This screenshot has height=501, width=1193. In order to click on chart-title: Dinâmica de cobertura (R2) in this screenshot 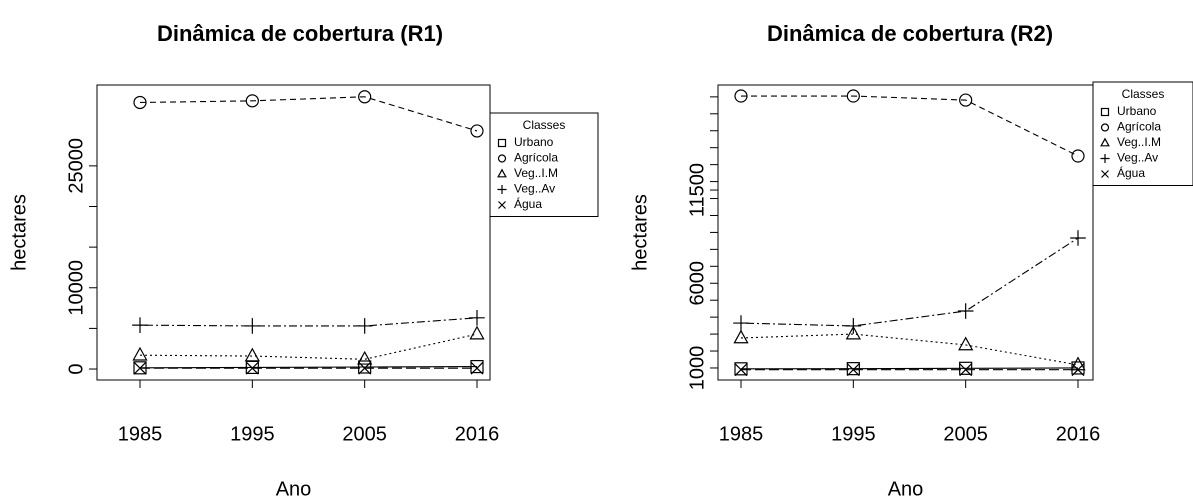, I will do `click(910, 33)`.